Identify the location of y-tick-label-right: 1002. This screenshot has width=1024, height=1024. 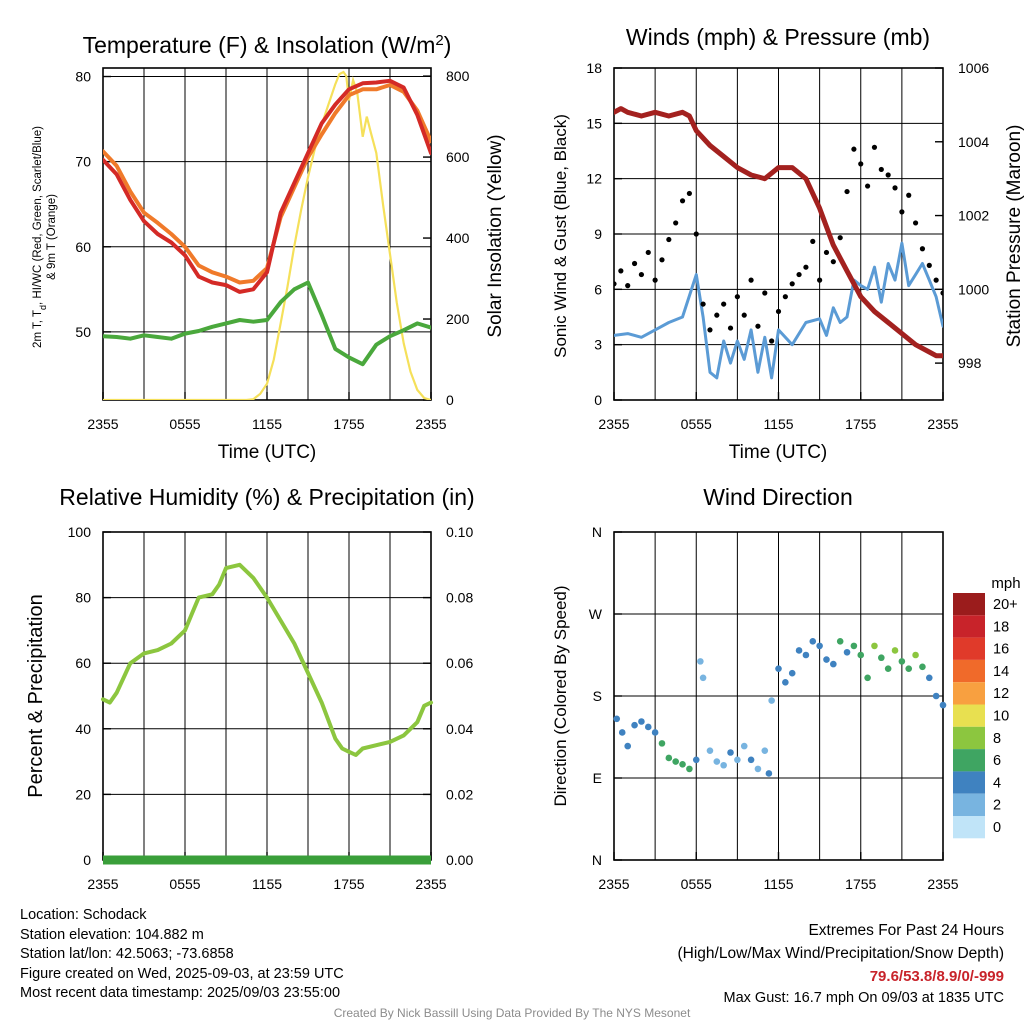
(973, 216).